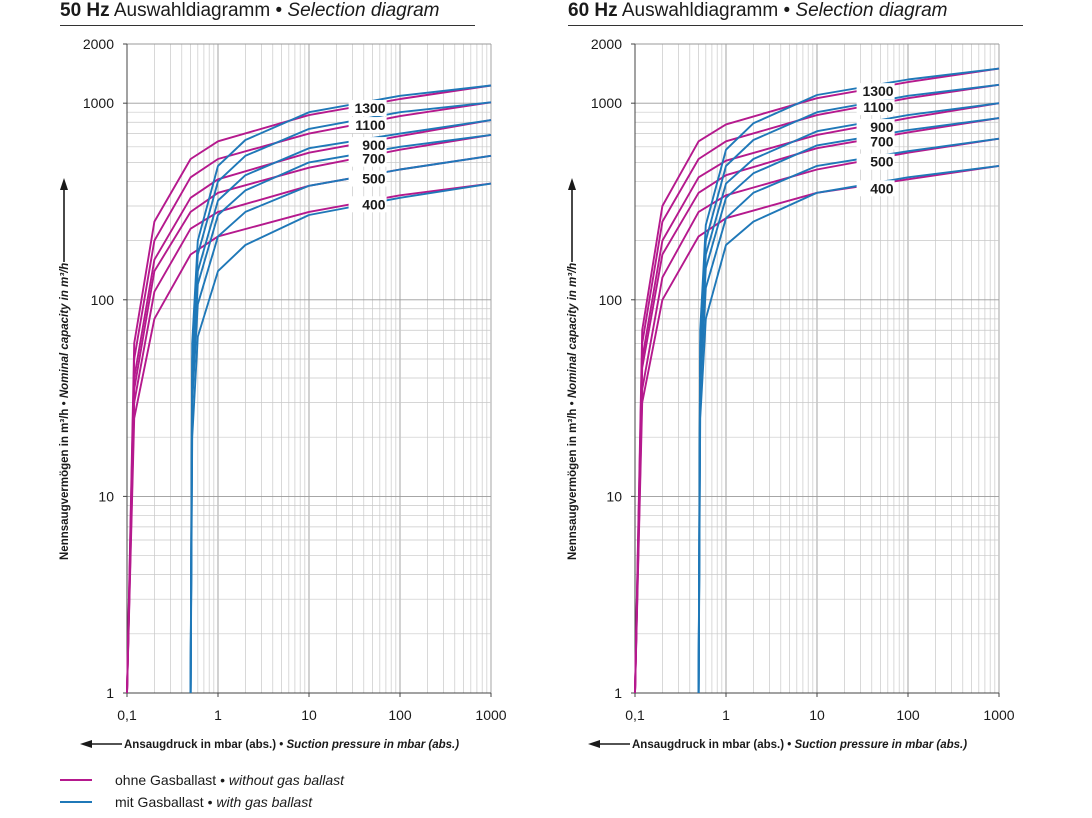 This screenshot has height=818, width=1092. I want to click on legend-label-german: mit Gasballast, so click(159, 802).